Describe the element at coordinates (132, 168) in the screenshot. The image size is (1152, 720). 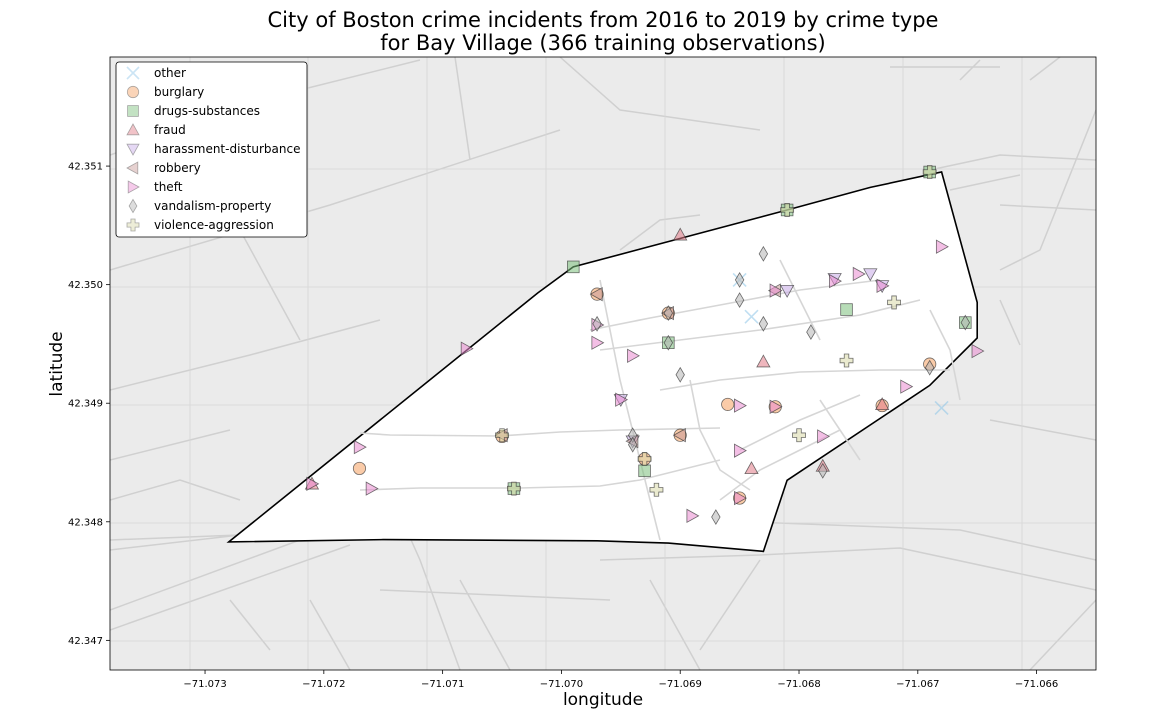
I see `legend-marker-robbery` at that location.